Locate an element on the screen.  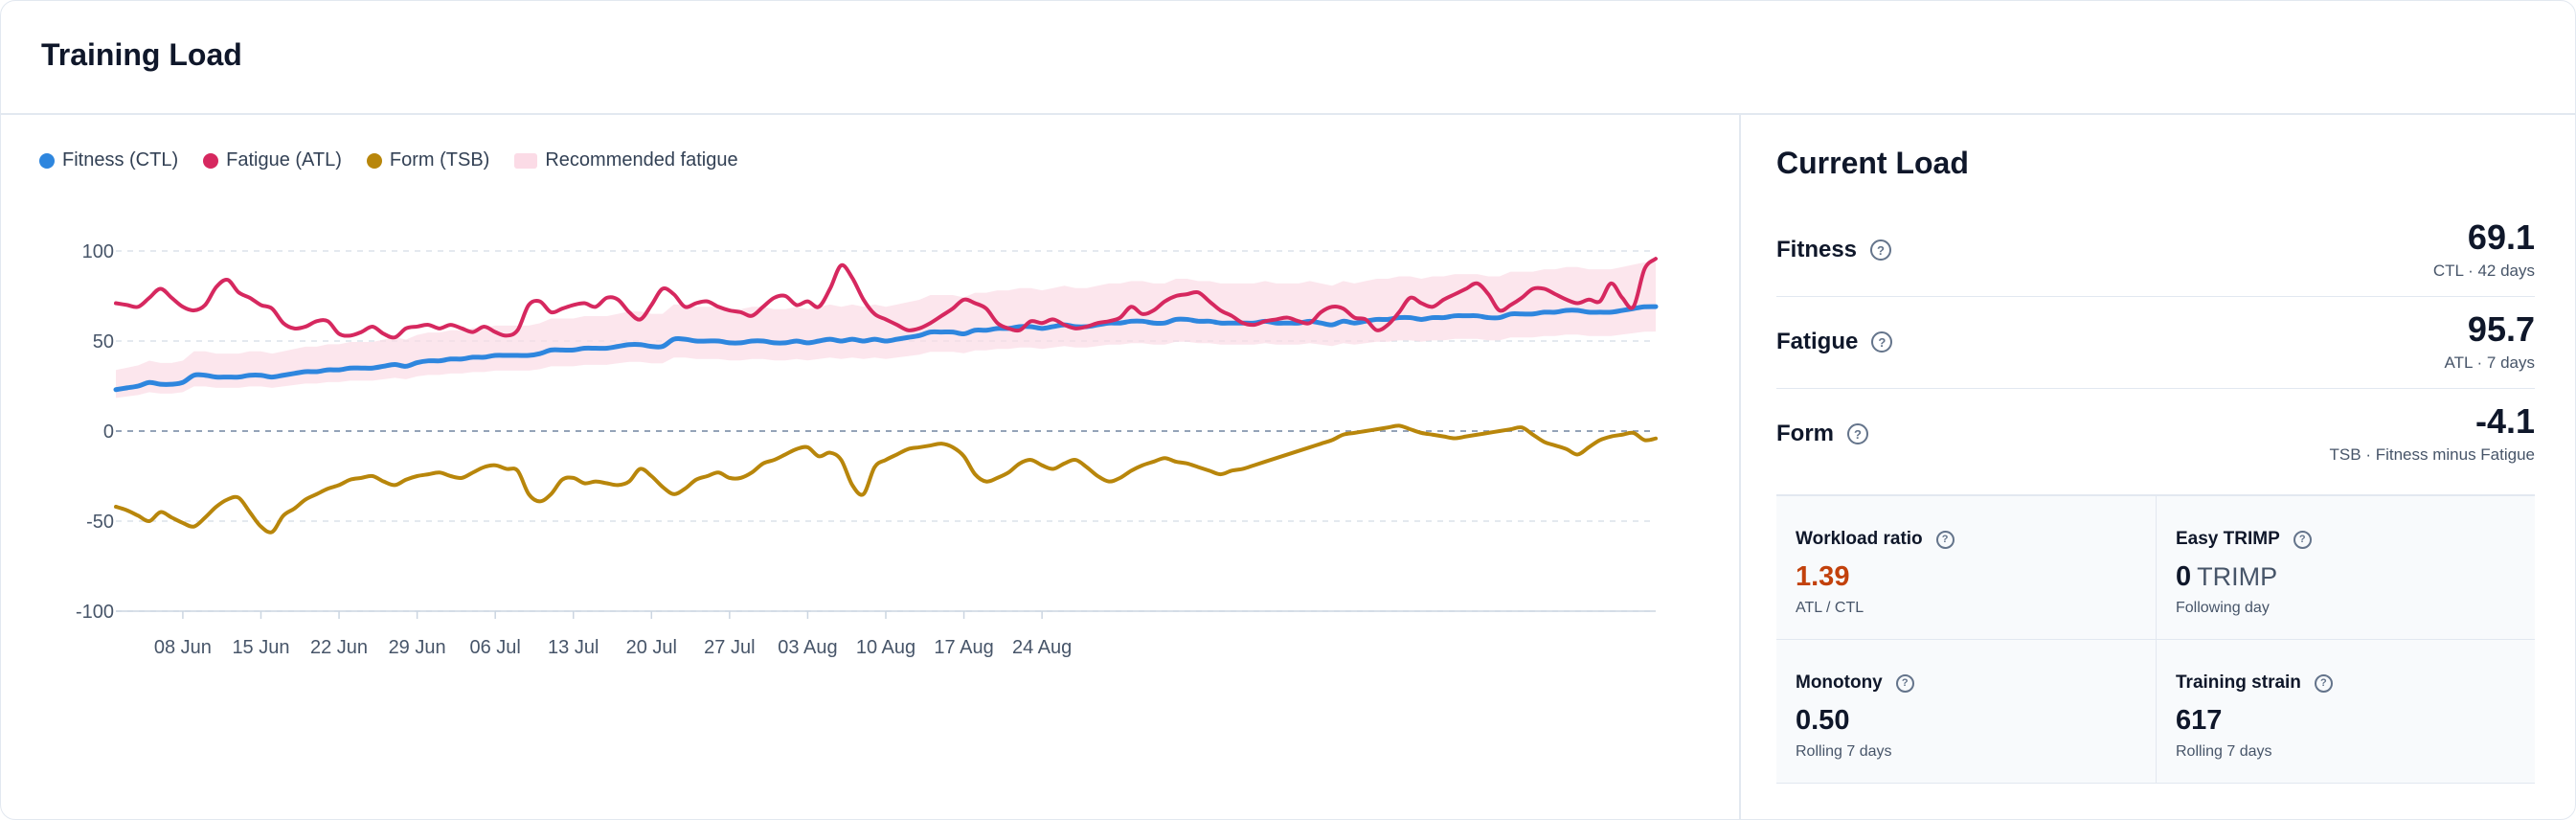
stat-workload-ratio-value: 1.39 is located at coordinates (1822, 577).